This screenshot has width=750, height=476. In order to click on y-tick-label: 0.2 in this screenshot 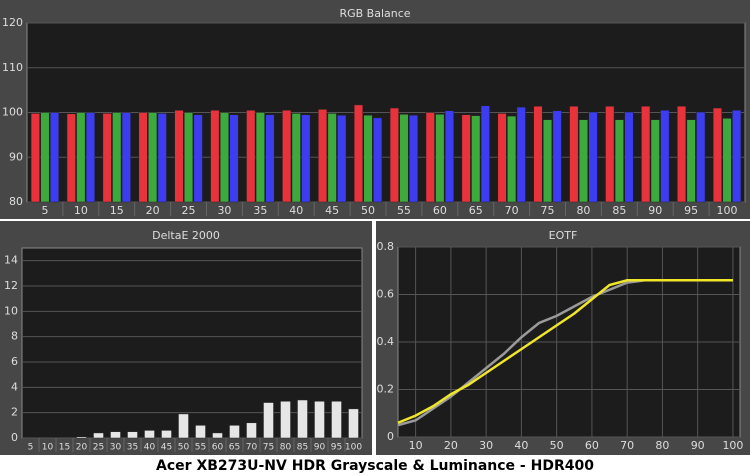, I will do `click(386, 389)`.